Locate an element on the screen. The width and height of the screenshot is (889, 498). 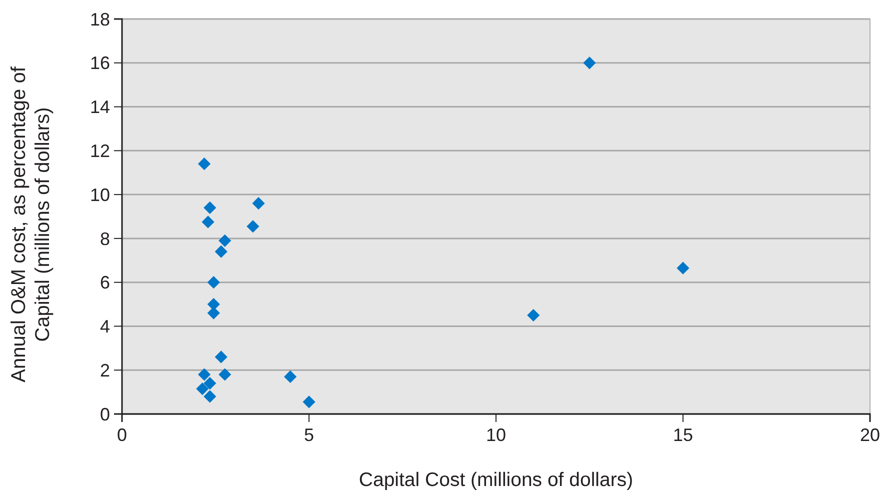
x-tick-label: 0 is located at coordinates (122, 434).